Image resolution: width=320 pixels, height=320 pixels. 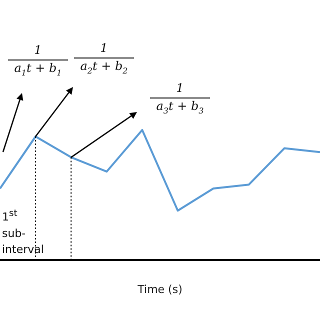 I want to click on annotation: 1$^{st}$ sub-interval, so click(x=23, y=232).